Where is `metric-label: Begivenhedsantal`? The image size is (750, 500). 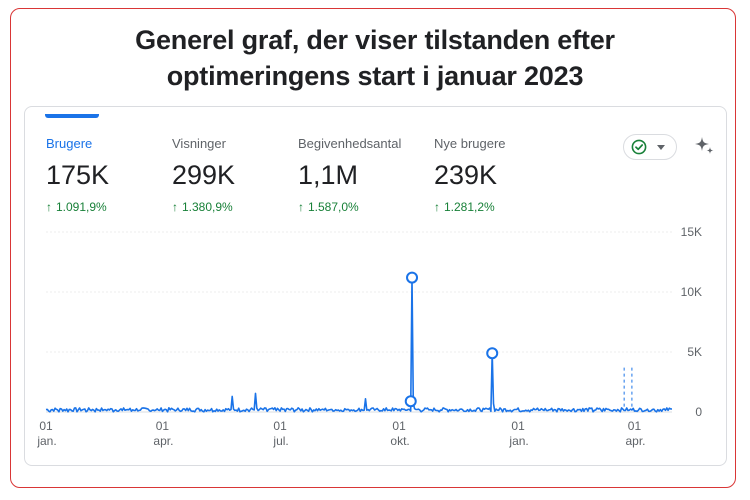 metric-label: Begivenhedsantal is located at coordinates (350, 143).